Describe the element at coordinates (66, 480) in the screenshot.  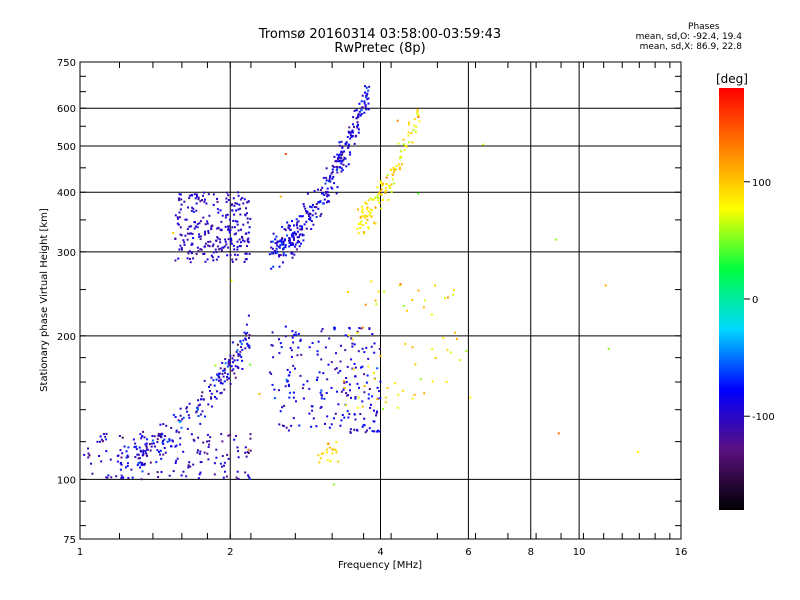
I see `y-tick-label: 100` at that location.